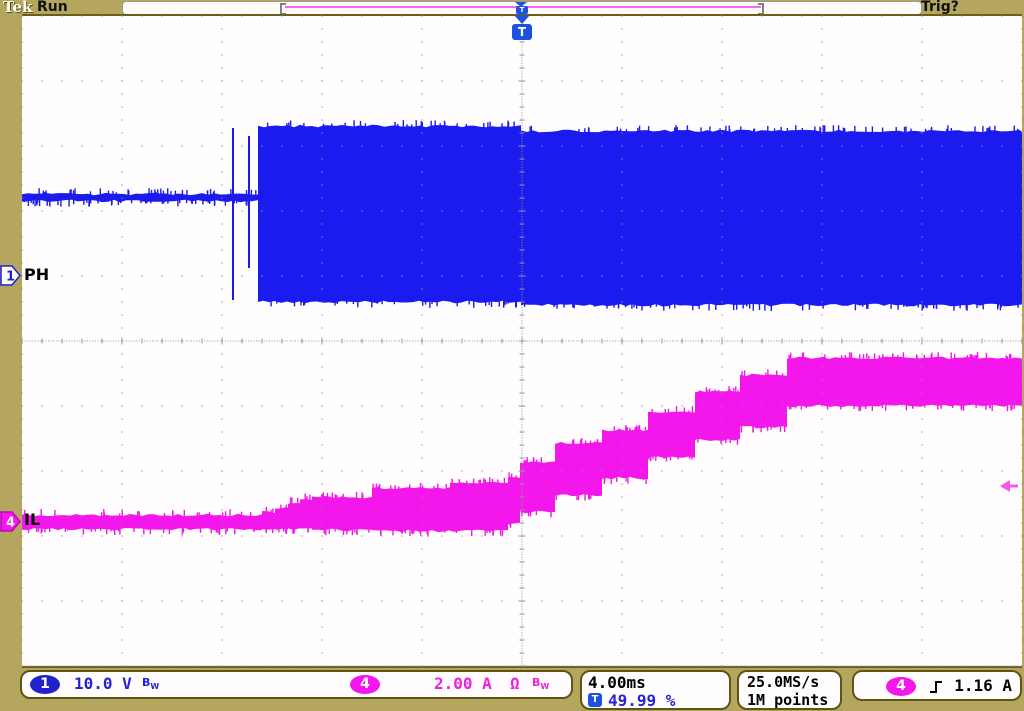  I want to click on trigger-position-readout: 49.99 %, so click(642, 700).